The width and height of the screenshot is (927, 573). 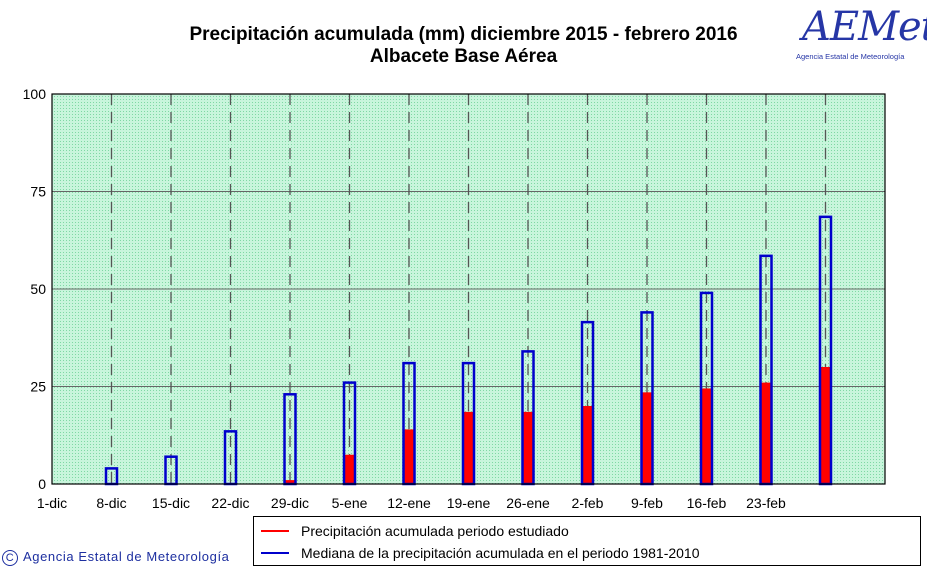 What do you see at coordinates (463, 56) in the screenshot?
I see `chart-subtitle: Albacete Base Aérea` at bounding box center [463, 56].